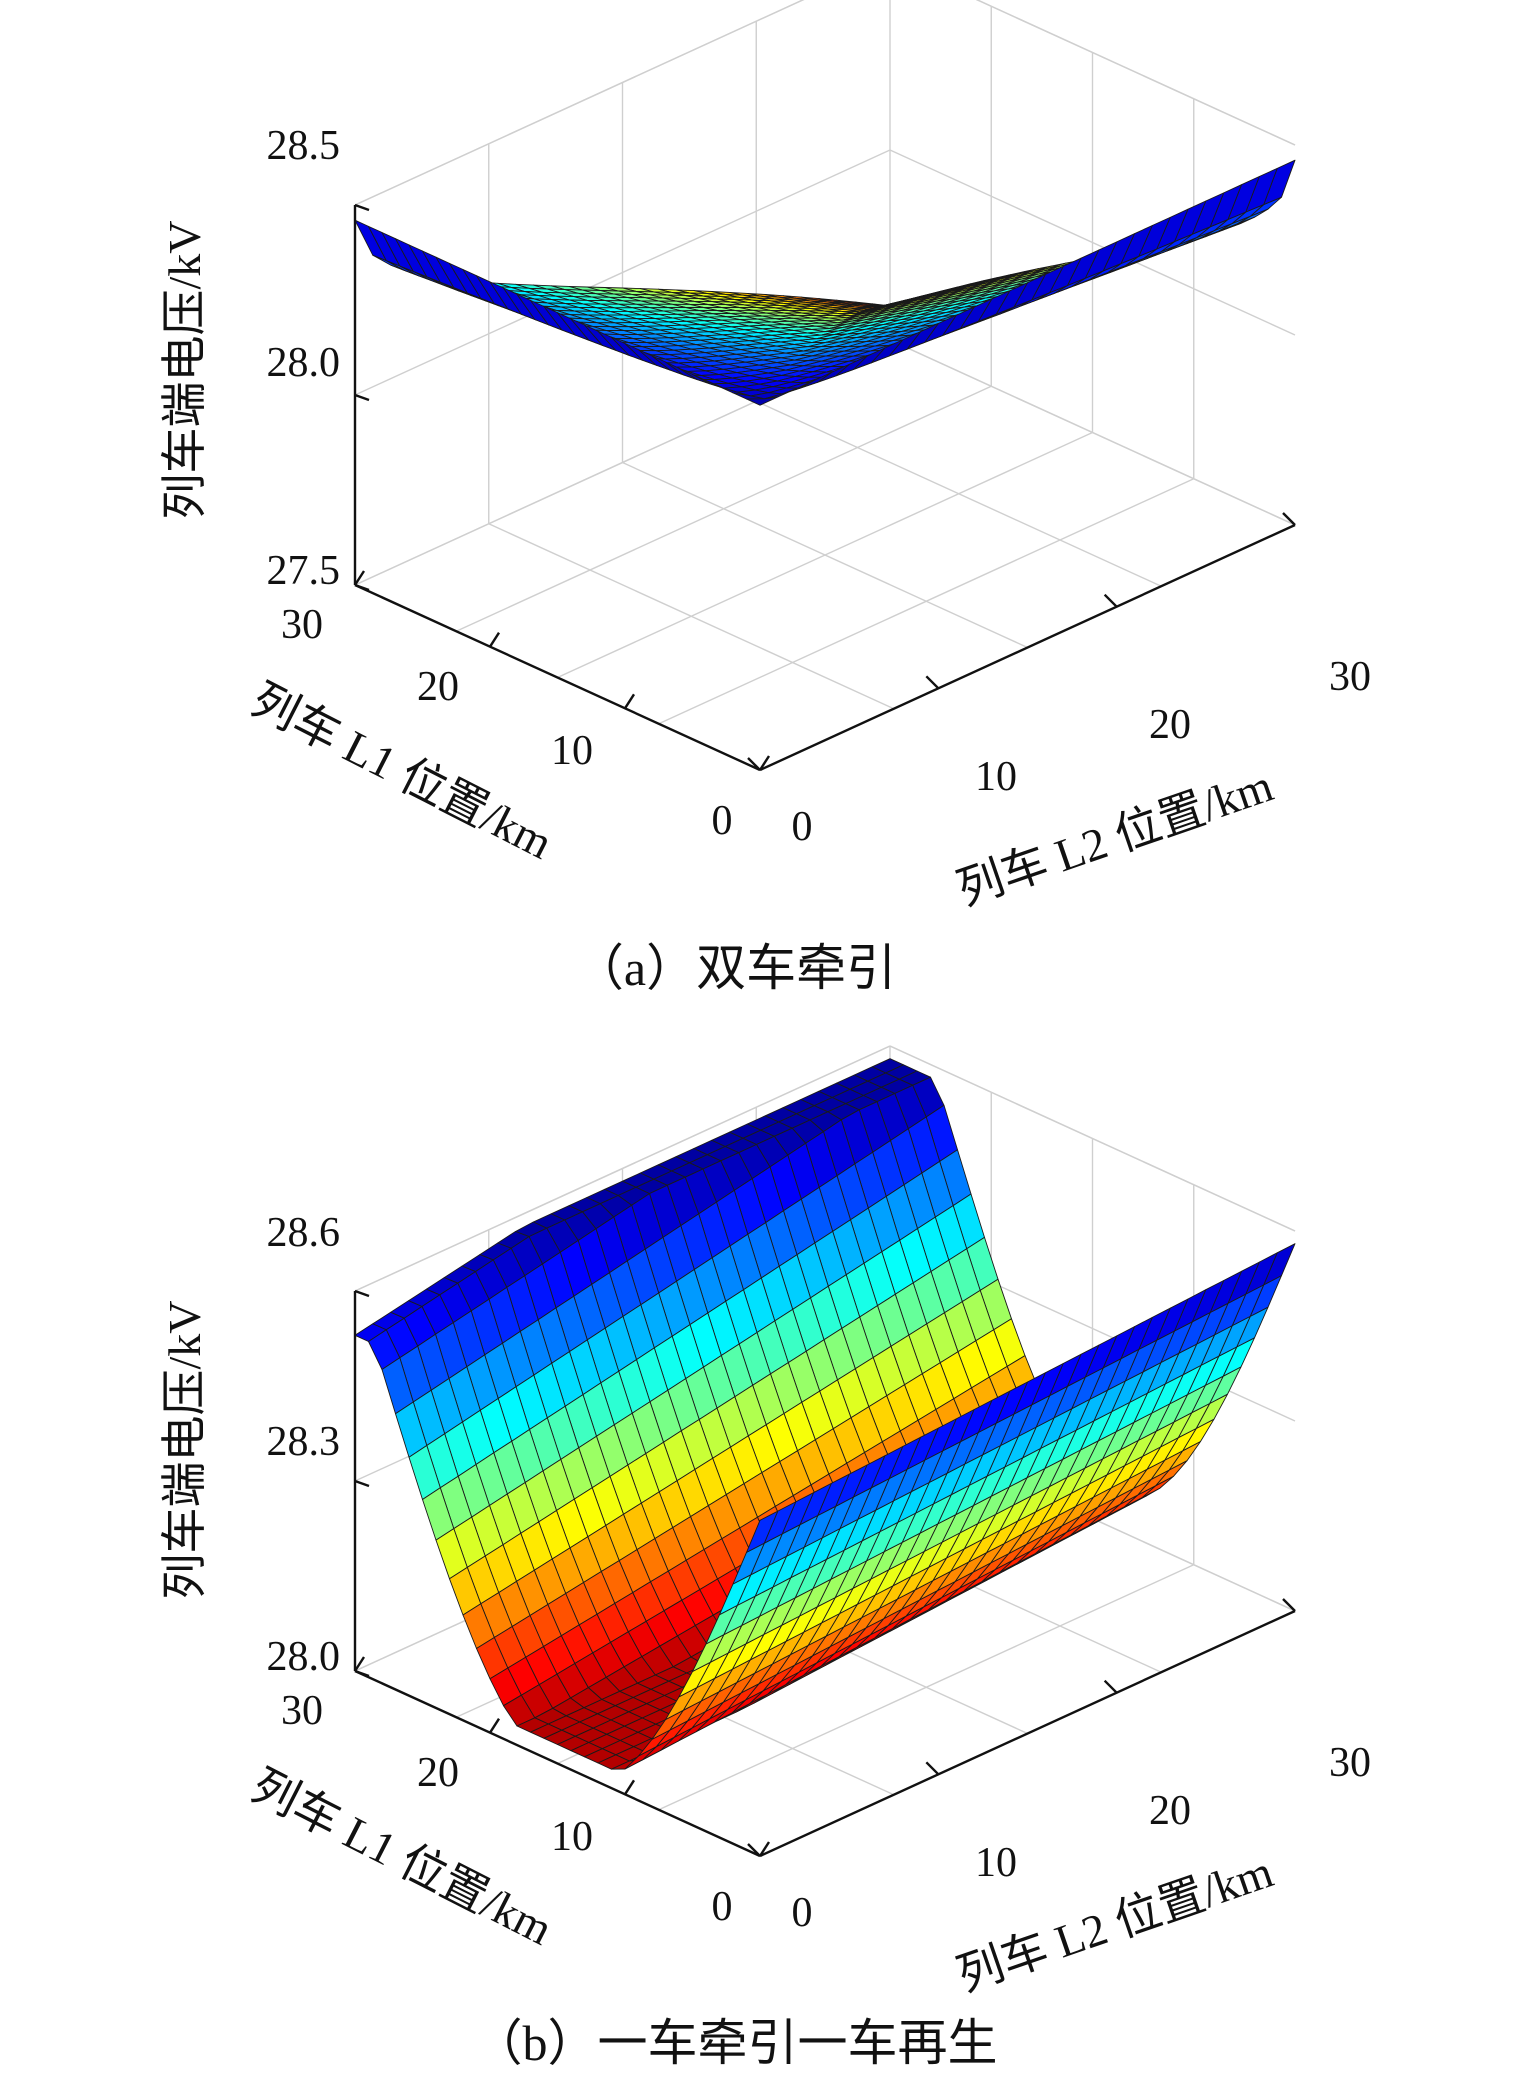 This screenshot has height=2087, width=1535. What do you see at coordinates (1170, 1811) in the screenshot?
I see `y-tick-b-2: 20` at bounding box center [1170, 1811].